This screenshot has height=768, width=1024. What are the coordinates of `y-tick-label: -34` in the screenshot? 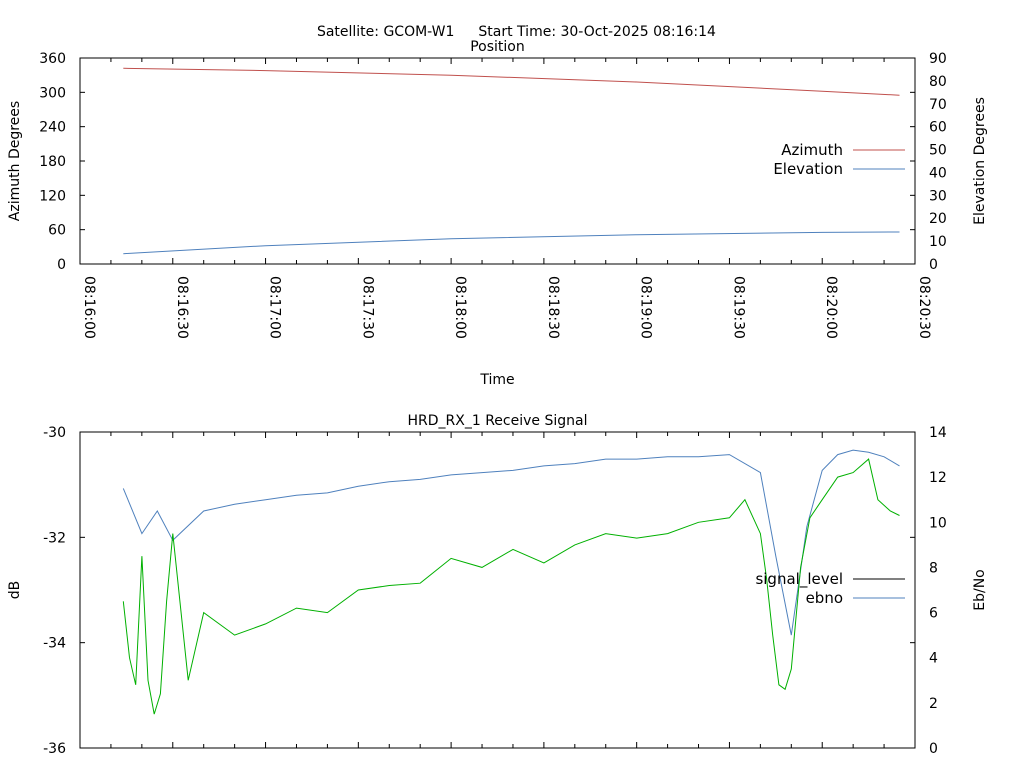 It's located at (54, 644).